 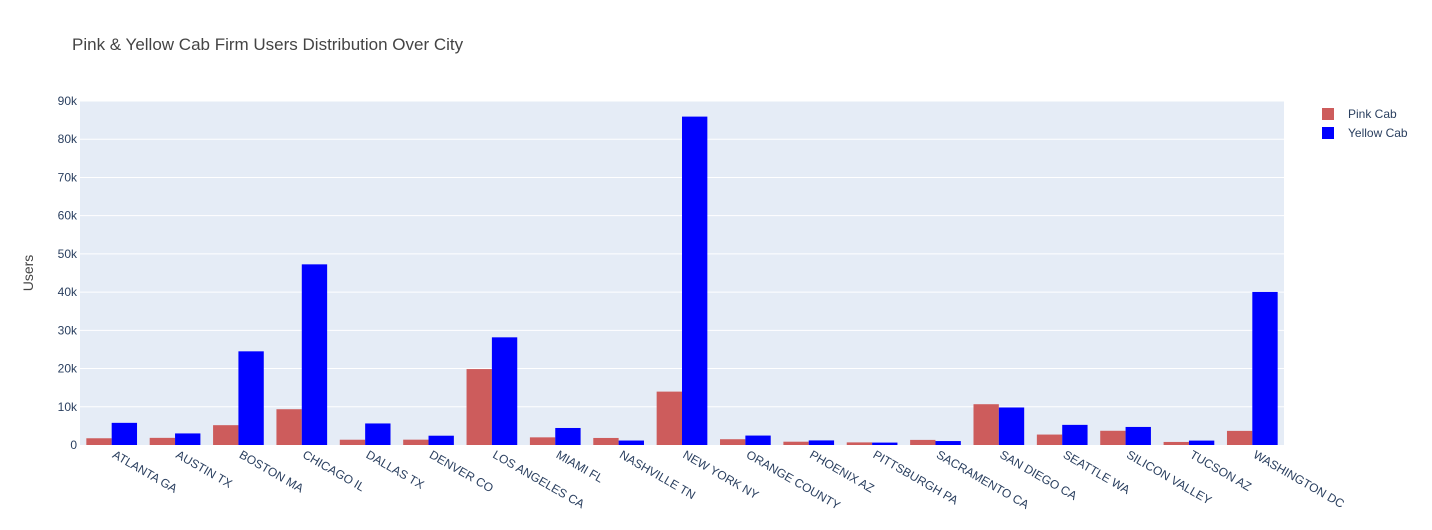 What do you see at coordinates (333, 470) in the screenshot?
I see `x-tick-label: CHICAGO IL` at bounding box center [333, 470].